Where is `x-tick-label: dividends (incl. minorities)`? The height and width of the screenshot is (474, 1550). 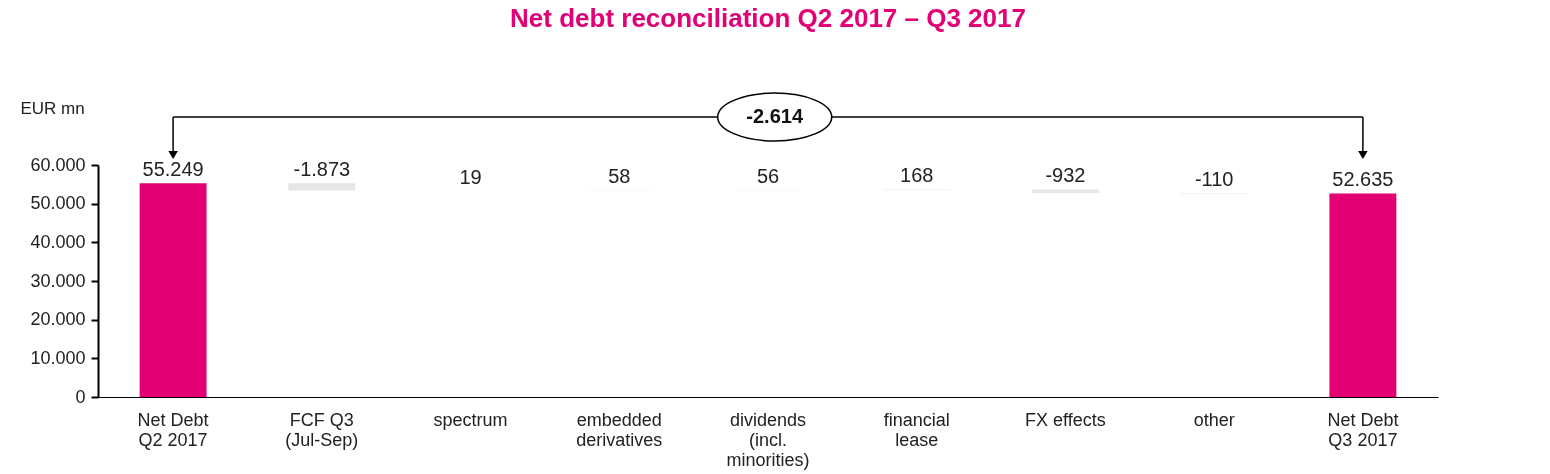
x-tick-label: dividends (incl. minorities) is located at coordinates (768, 439).